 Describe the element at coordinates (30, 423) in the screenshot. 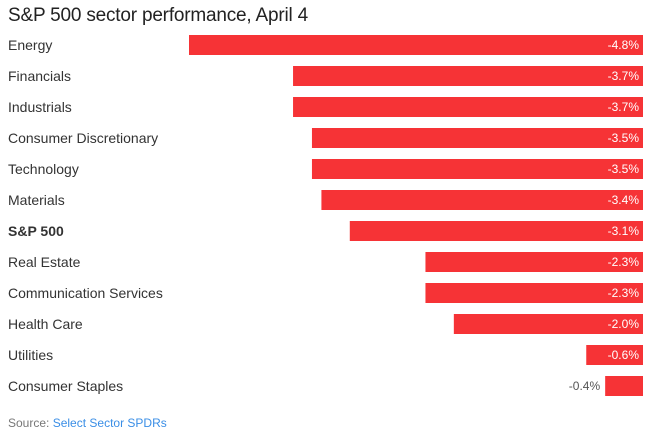

I see `source-prefix: Source:` at that location.